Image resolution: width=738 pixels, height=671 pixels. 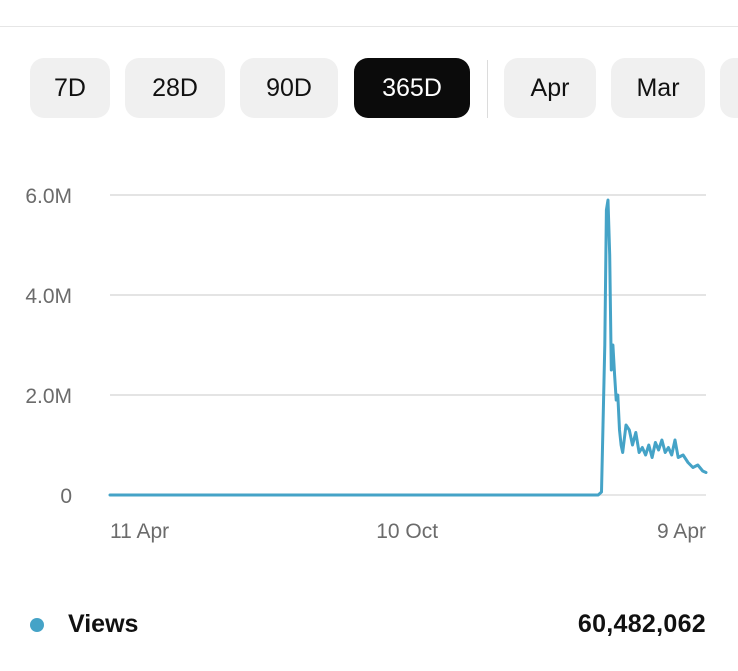 What do you see at coordinates (66, 496) in the screenshot?
I see `y-tick-label: 0` at bounding box center [66, 496].